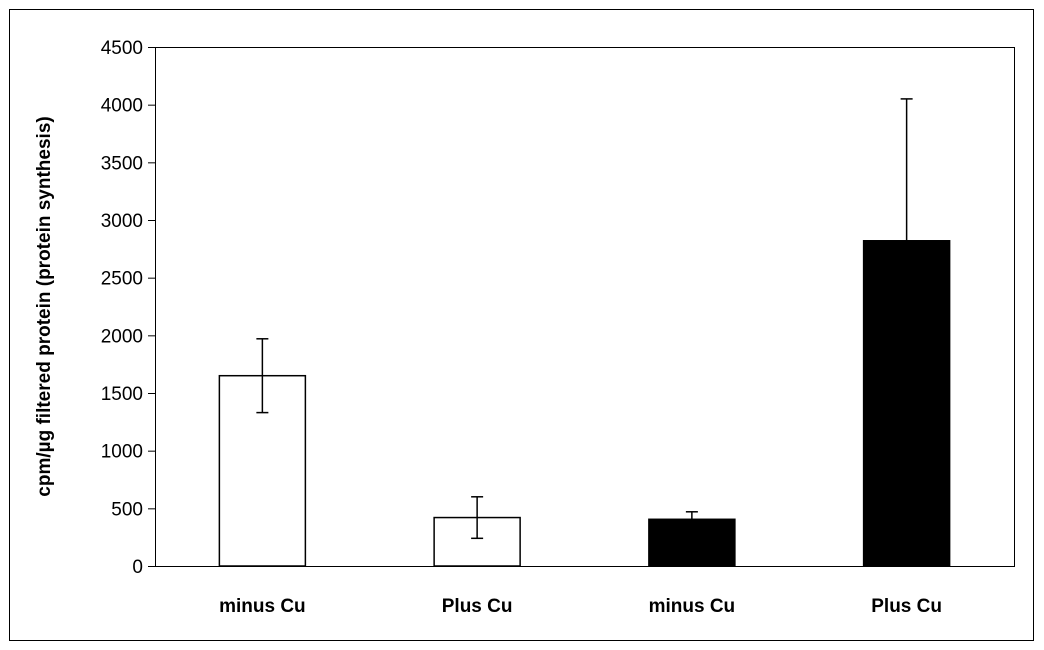 The image size is (1044, 650). Describe the element at coordinates (122, 106) in the screenshot. I see `y-tick-label: 4000` at that location.